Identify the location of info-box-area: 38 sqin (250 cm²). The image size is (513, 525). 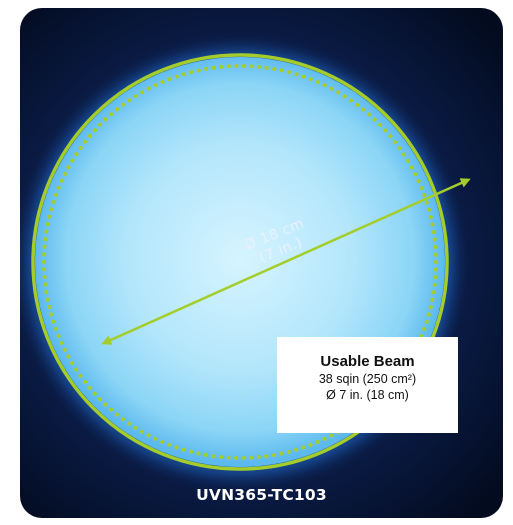
(367, 379).